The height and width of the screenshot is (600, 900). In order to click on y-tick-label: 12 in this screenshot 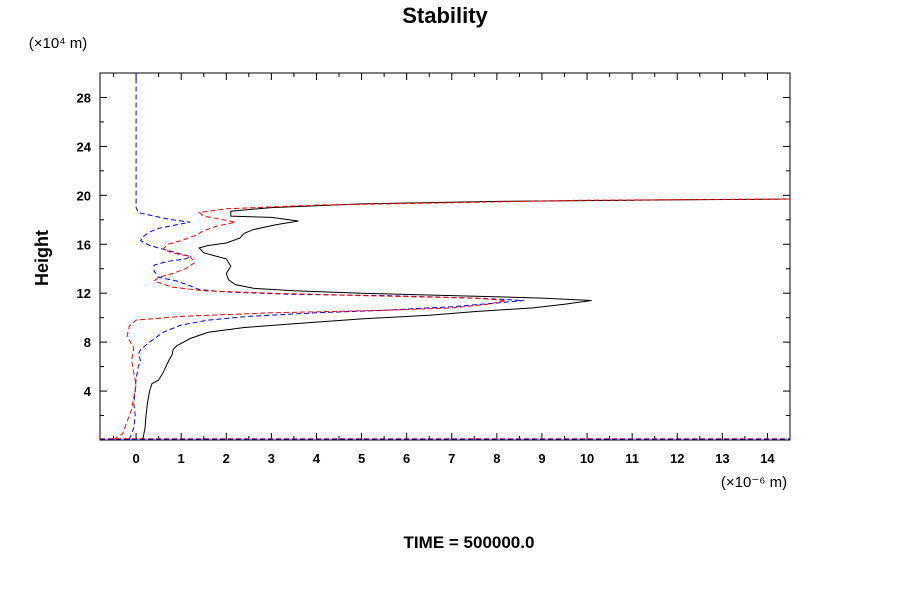, I will do `click(84, 293)`.